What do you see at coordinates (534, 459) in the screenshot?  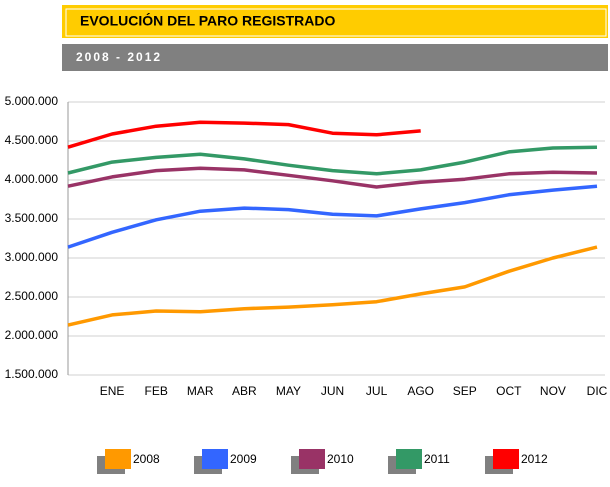 I see `legend-label: 2012` at bounding box center [534, 459].